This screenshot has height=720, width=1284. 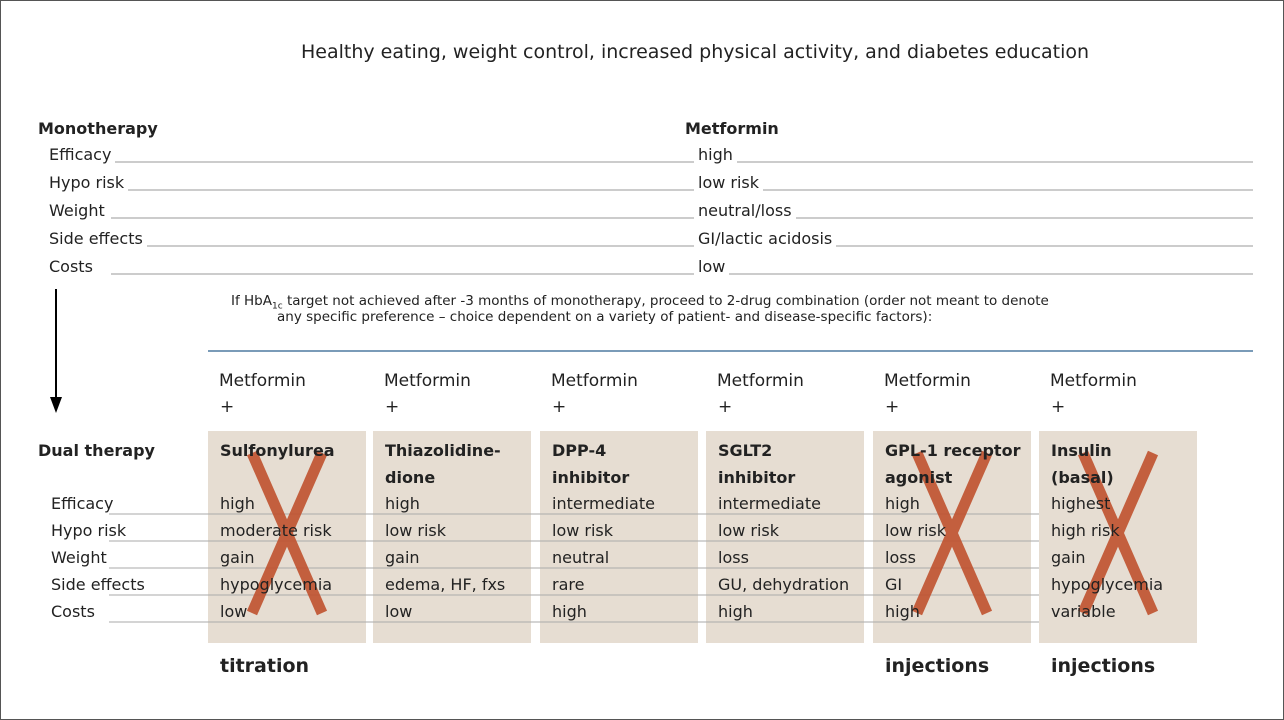 What do you see at coordinates (276, 530) in the screenshot?
I see `drug-value: moderate risk` at bounding box center [276, 530].